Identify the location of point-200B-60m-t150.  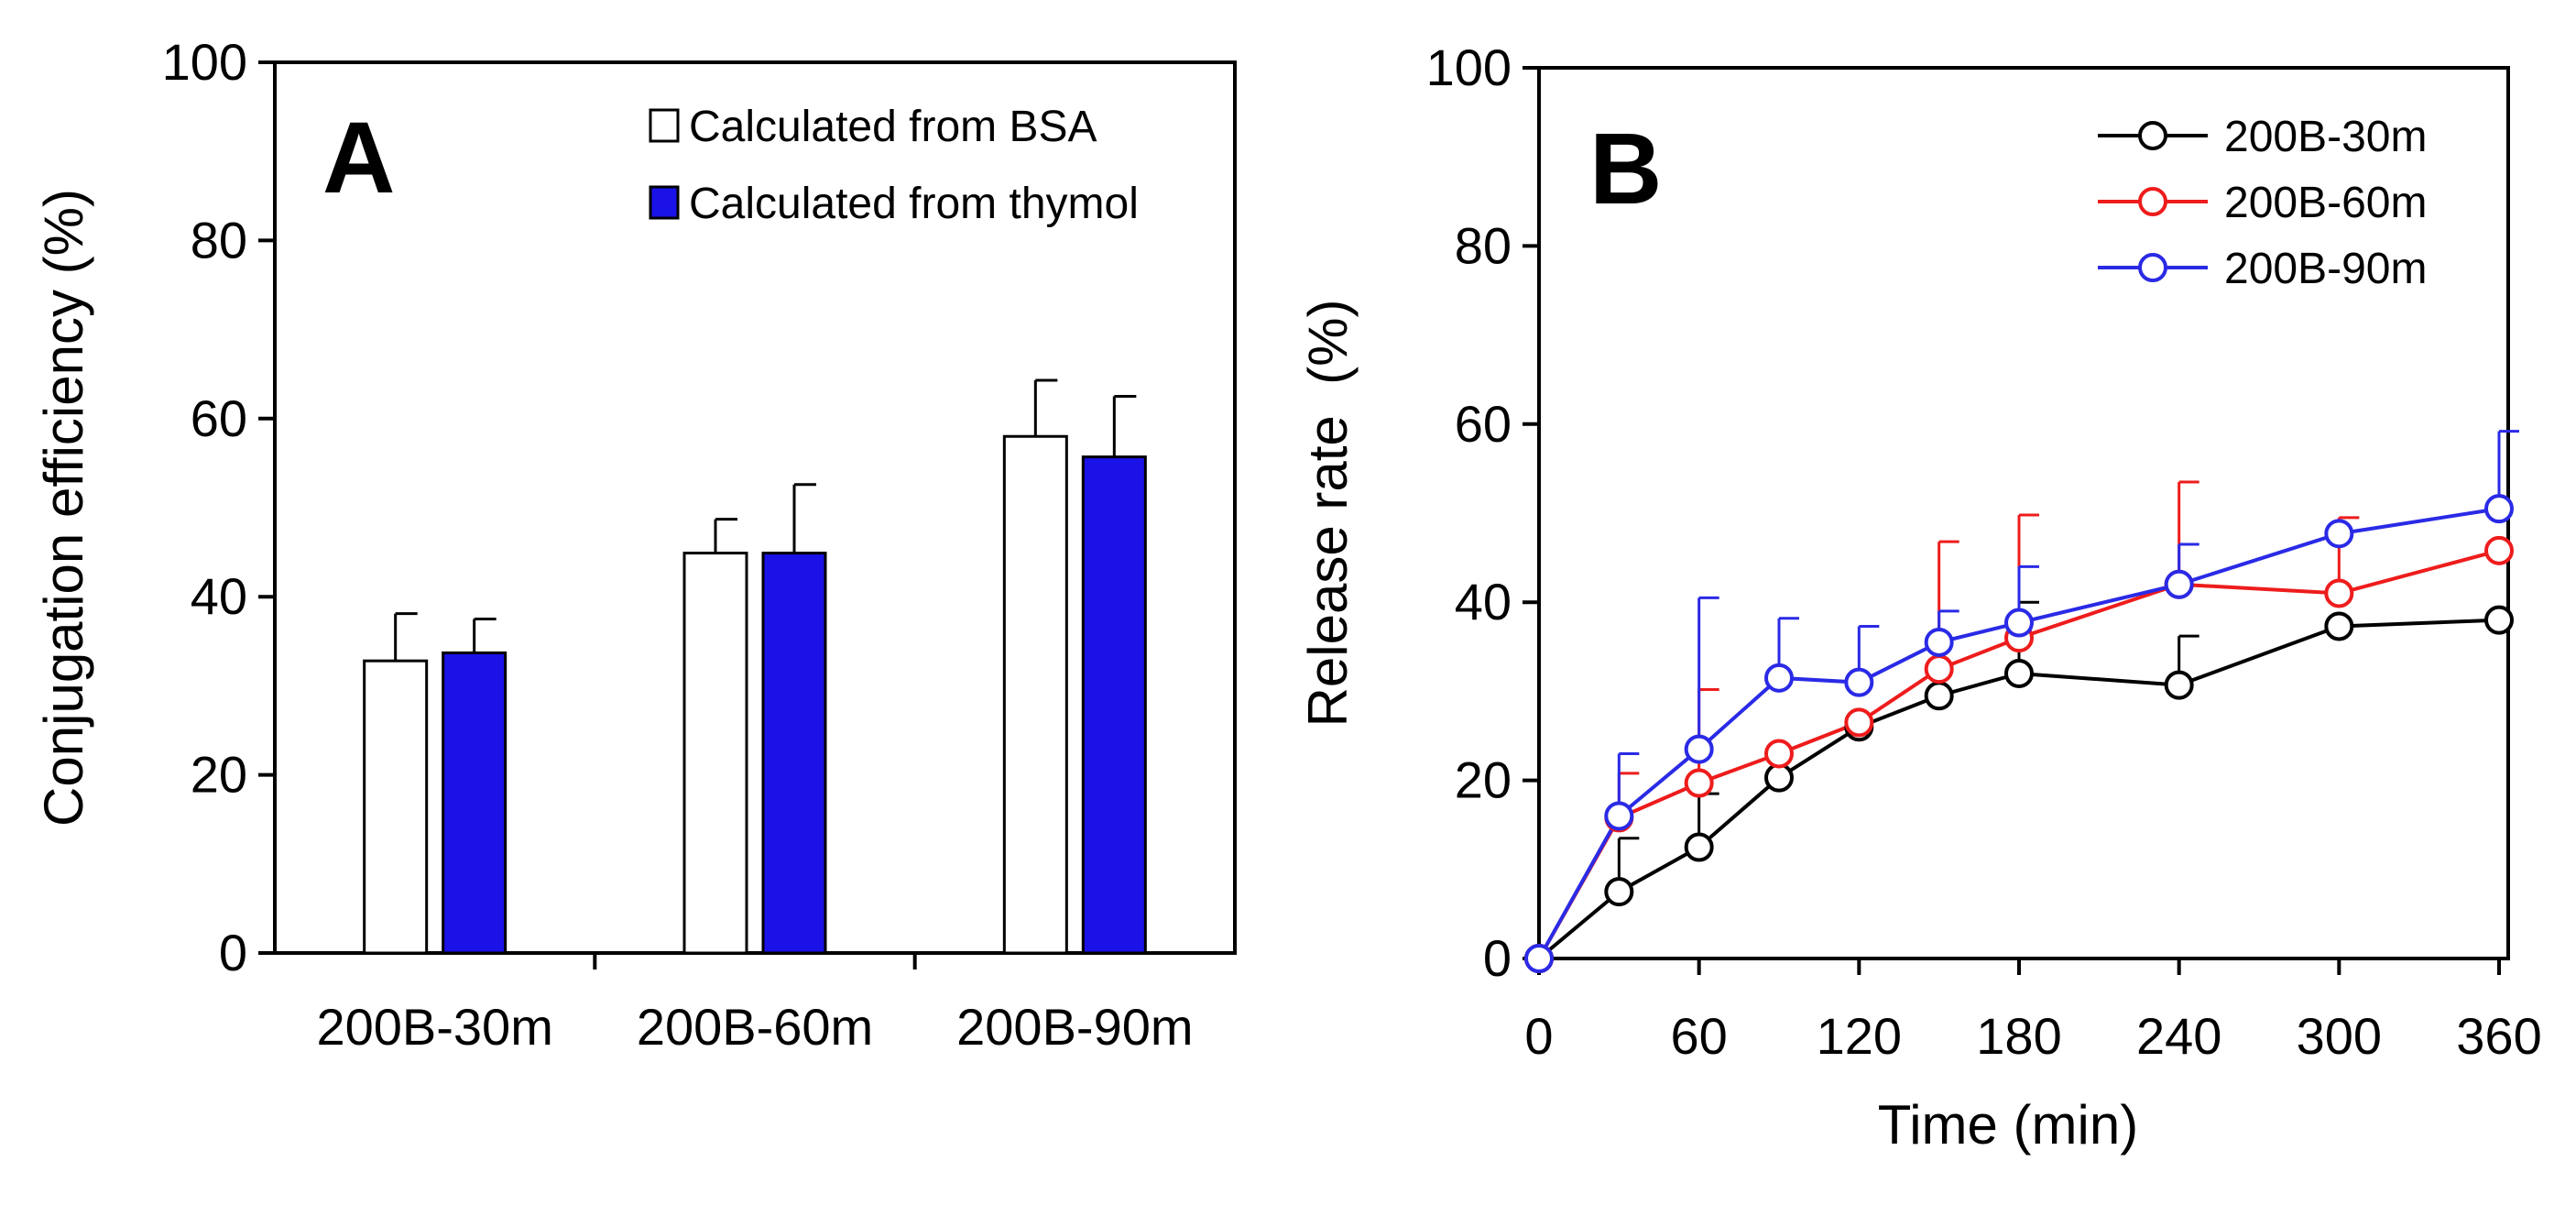
(1939, 669).